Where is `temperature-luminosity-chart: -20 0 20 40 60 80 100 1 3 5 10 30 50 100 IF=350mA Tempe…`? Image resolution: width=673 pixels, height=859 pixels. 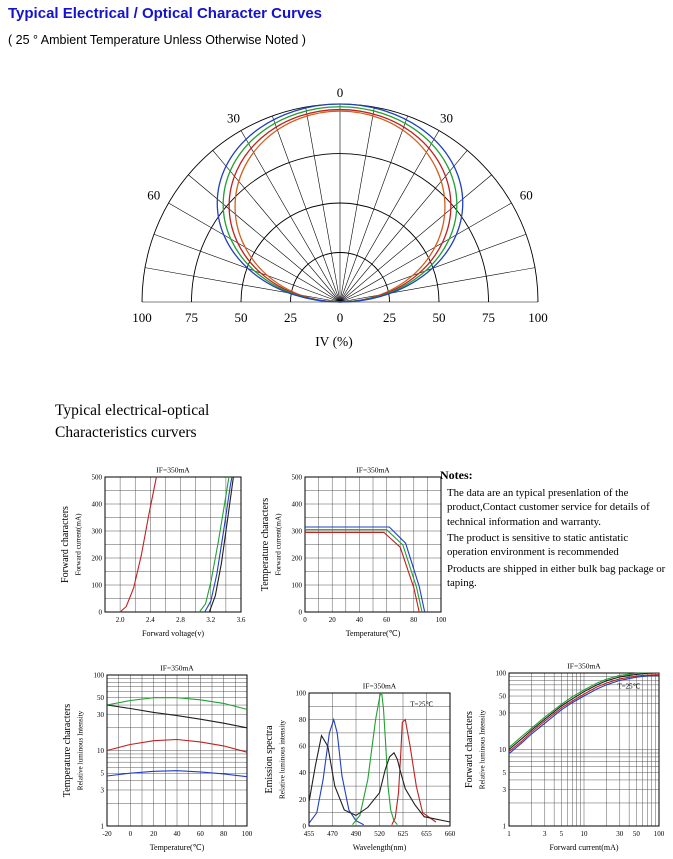
temperature-luminosity-chart: -20 0 20 40 60 80 100 1 3 5 10 30 50 100 IF=350mA Tempe… is located at coordinates (158, 758).